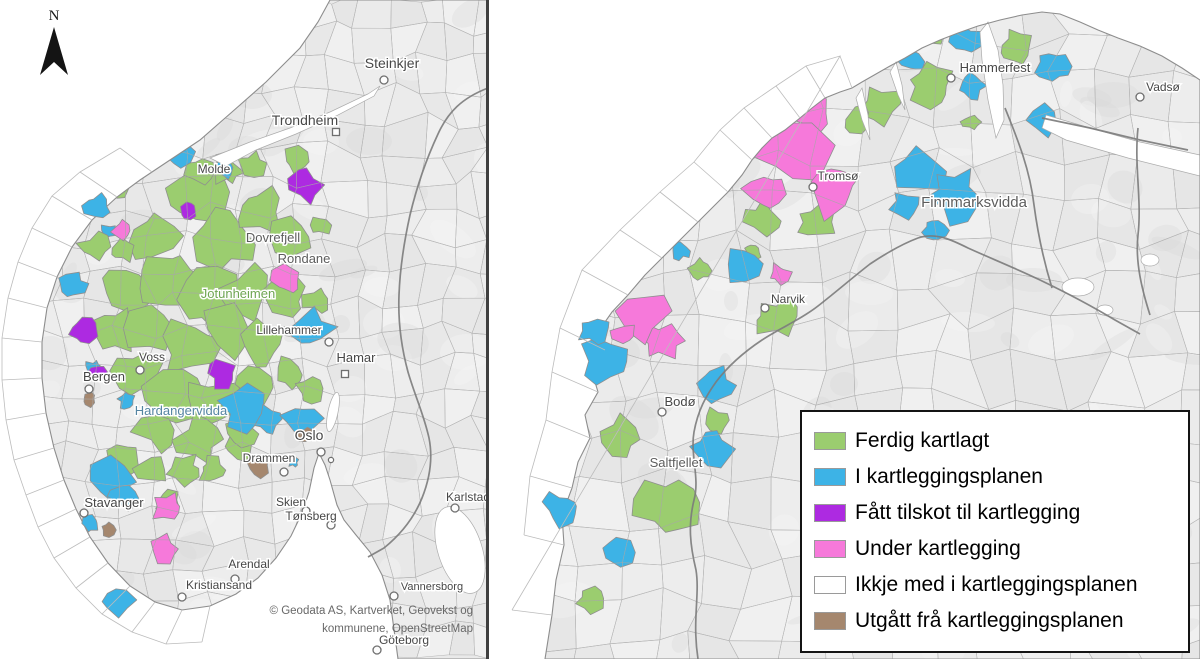 Image resolution: width=1200 pixels, height=659 pixels. What do you see at coordinates (321, 225) in the screenshot?
I see `region-ferdig` at bounding box center [321, 225].